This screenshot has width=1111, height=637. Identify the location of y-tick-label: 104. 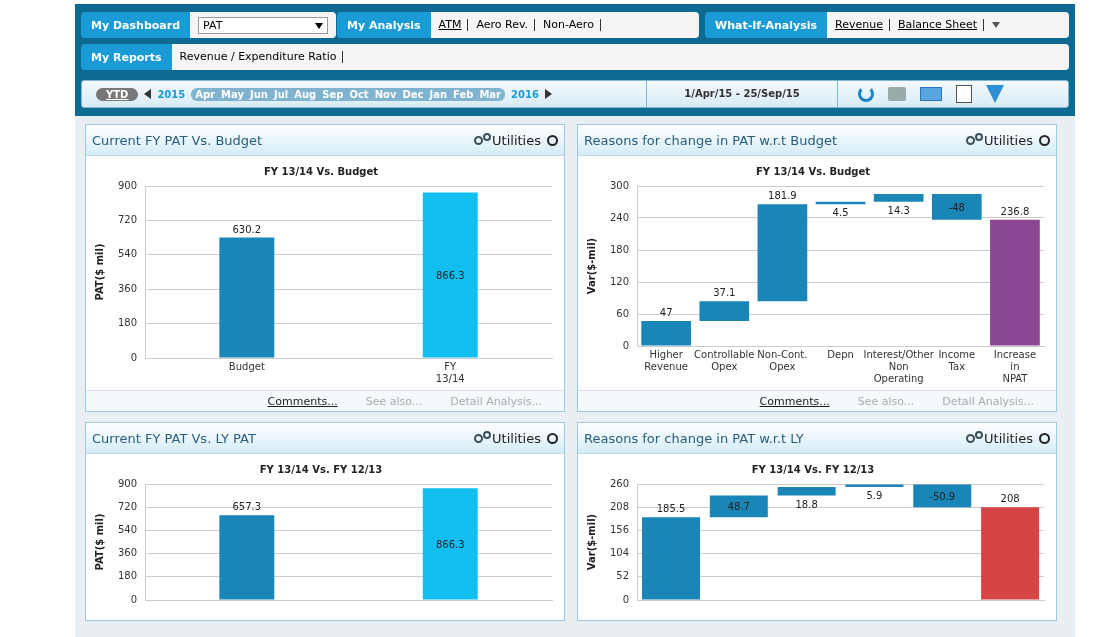
(619, 553).